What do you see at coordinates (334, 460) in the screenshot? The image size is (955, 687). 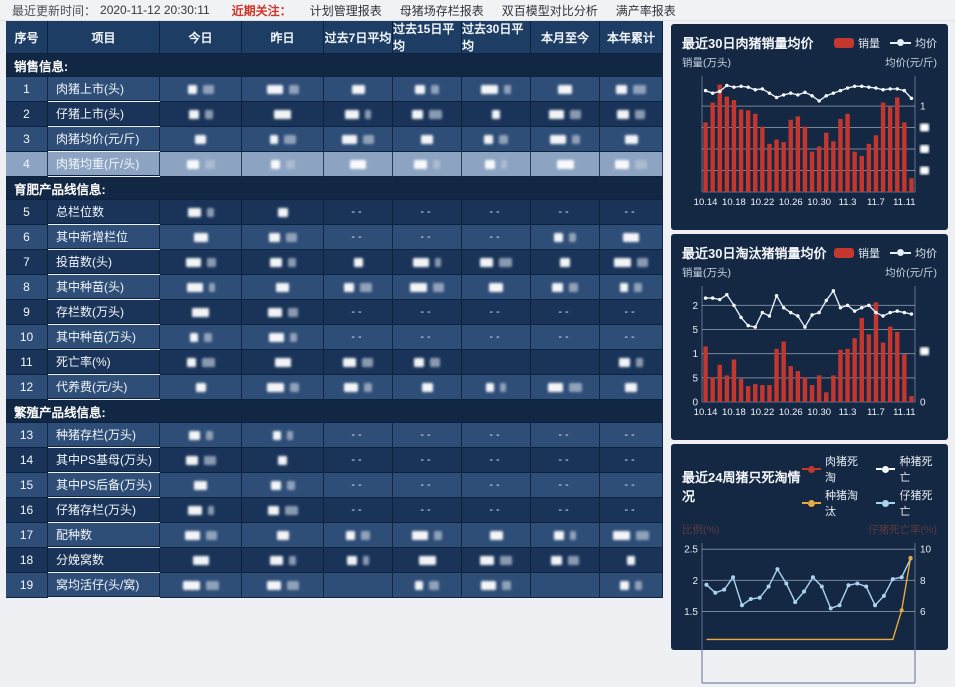 I see `table-row: 14 其中PS基母(万头) -- -- -- -- --` at bounding box center [334, 460].